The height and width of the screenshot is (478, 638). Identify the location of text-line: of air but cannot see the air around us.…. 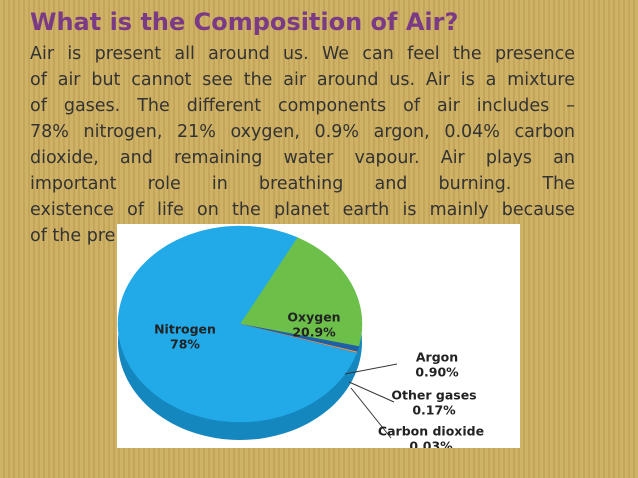
(302, 80).